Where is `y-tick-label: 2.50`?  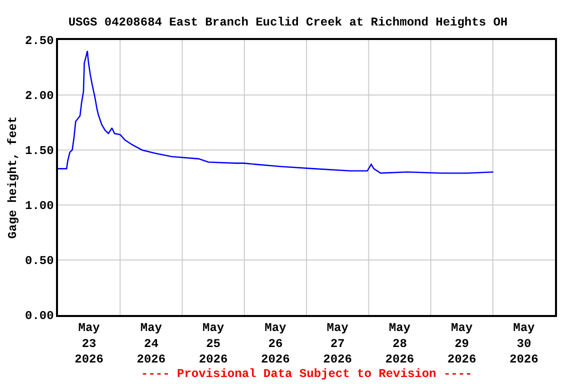
y-tick-label: 2.50 is located at coordinates (39, 41).